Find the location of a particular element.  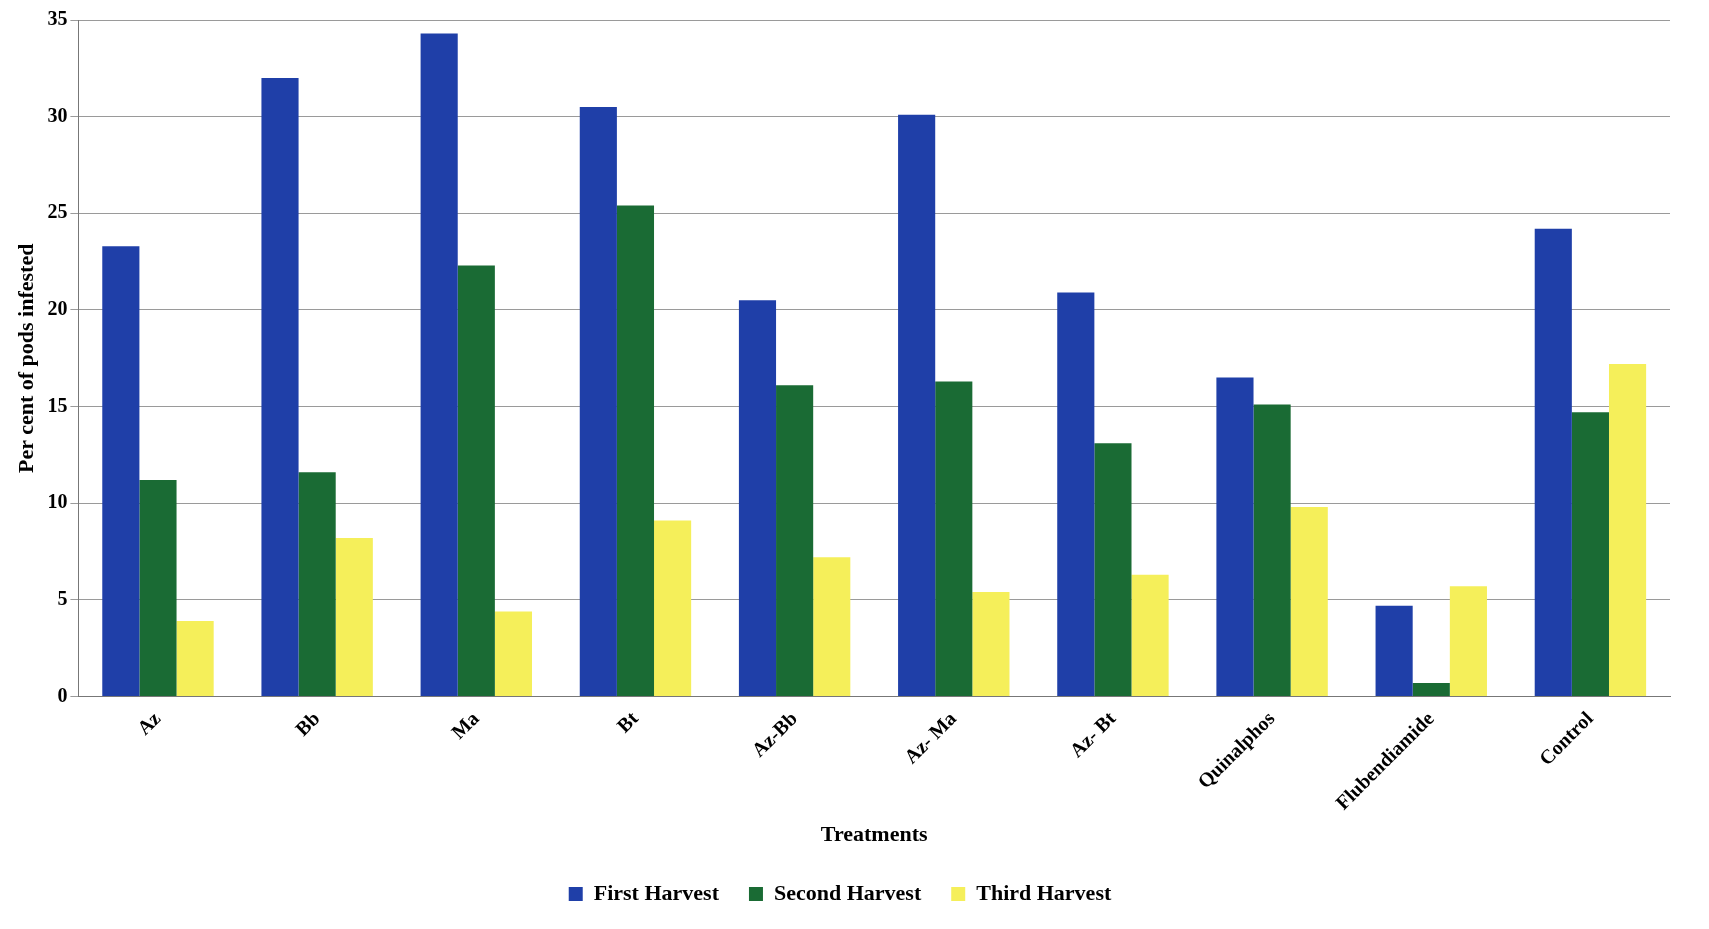

x-tick-label: Ma is located at coordinates (464, 724).